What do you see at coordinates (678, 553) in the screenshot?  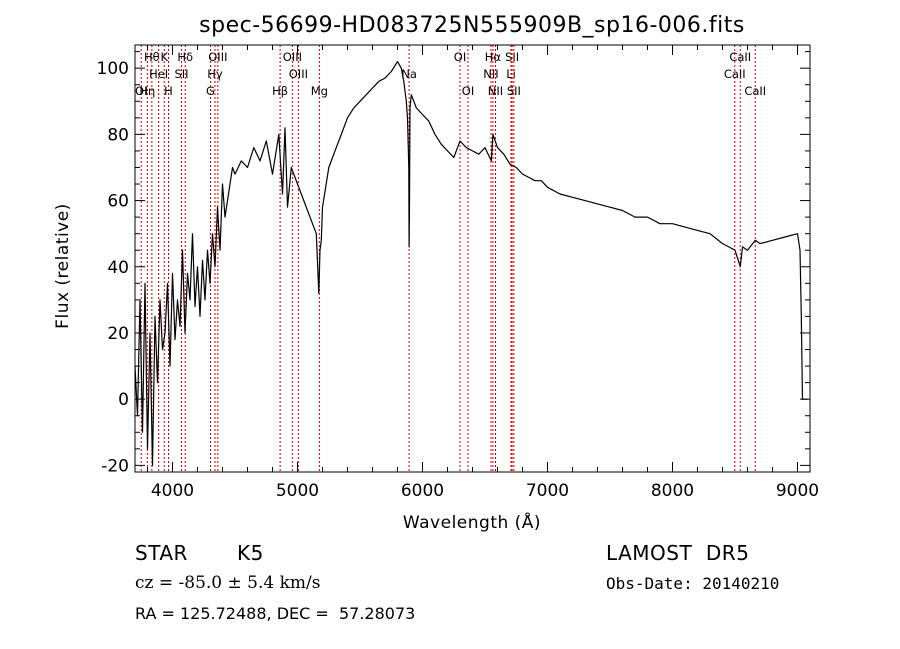 I see `survey-name: LAMOST DR5` at bounding box center [678, 553].